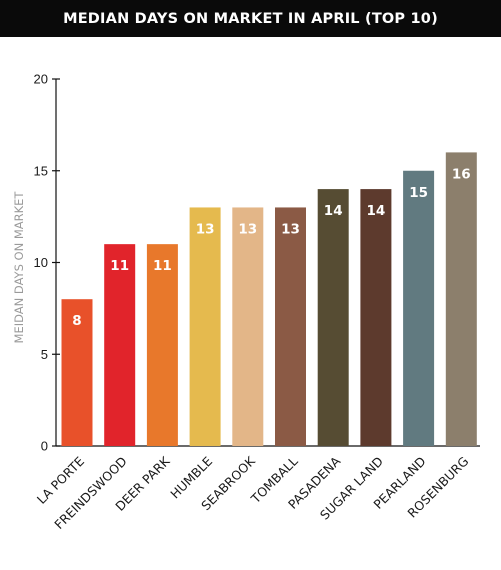 Image resolution: width=501 pixels, height=570 pixels. I want to click on y-tick-label: 15, so click(41, 170).